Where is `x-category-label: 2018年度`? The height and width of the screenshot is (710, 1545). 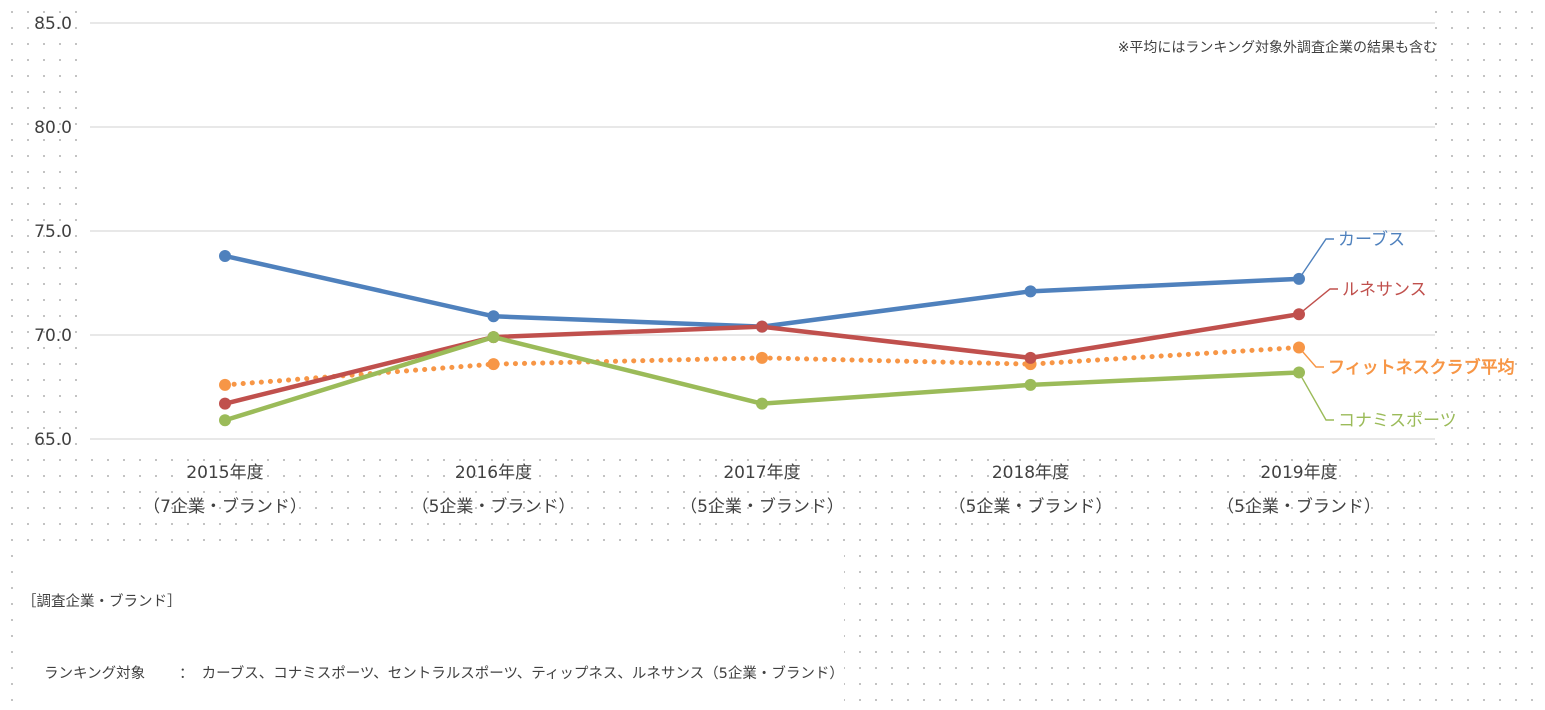
x-category-label: 2018年度 is located at coordinates (1030, 473).